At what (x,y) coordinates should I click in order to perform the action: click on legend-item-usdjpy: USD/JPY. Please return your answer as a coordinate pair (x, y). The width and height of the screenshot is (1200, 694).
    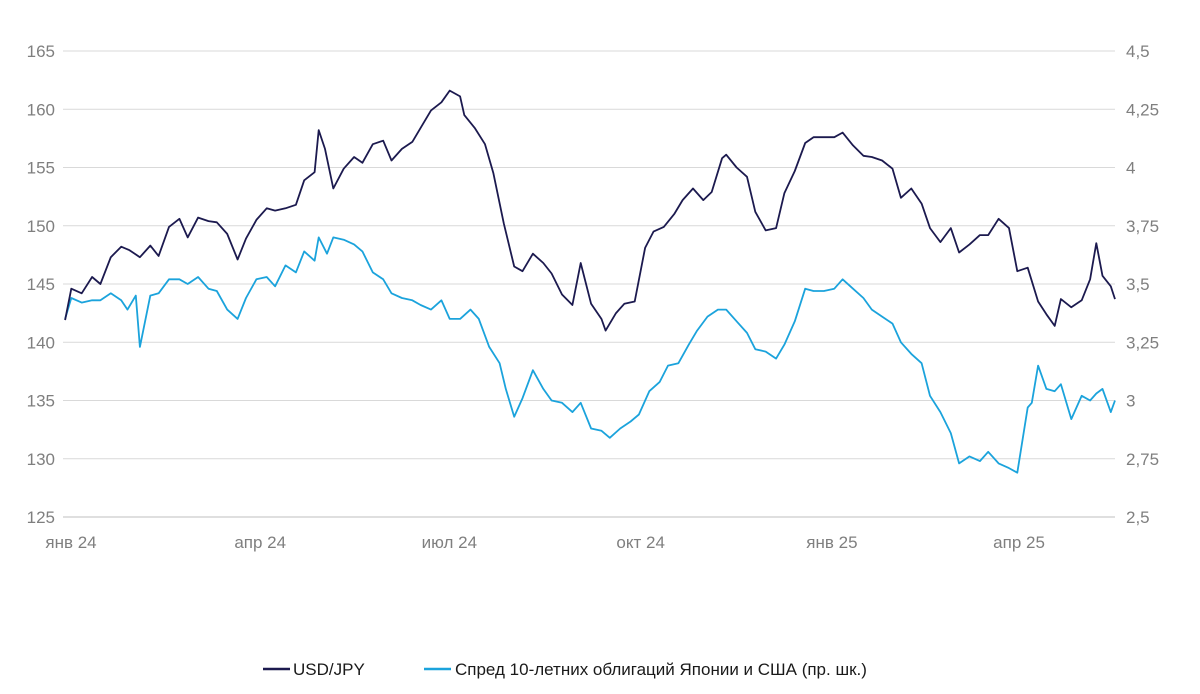
    Looking at the image, I should click on (314, 669).